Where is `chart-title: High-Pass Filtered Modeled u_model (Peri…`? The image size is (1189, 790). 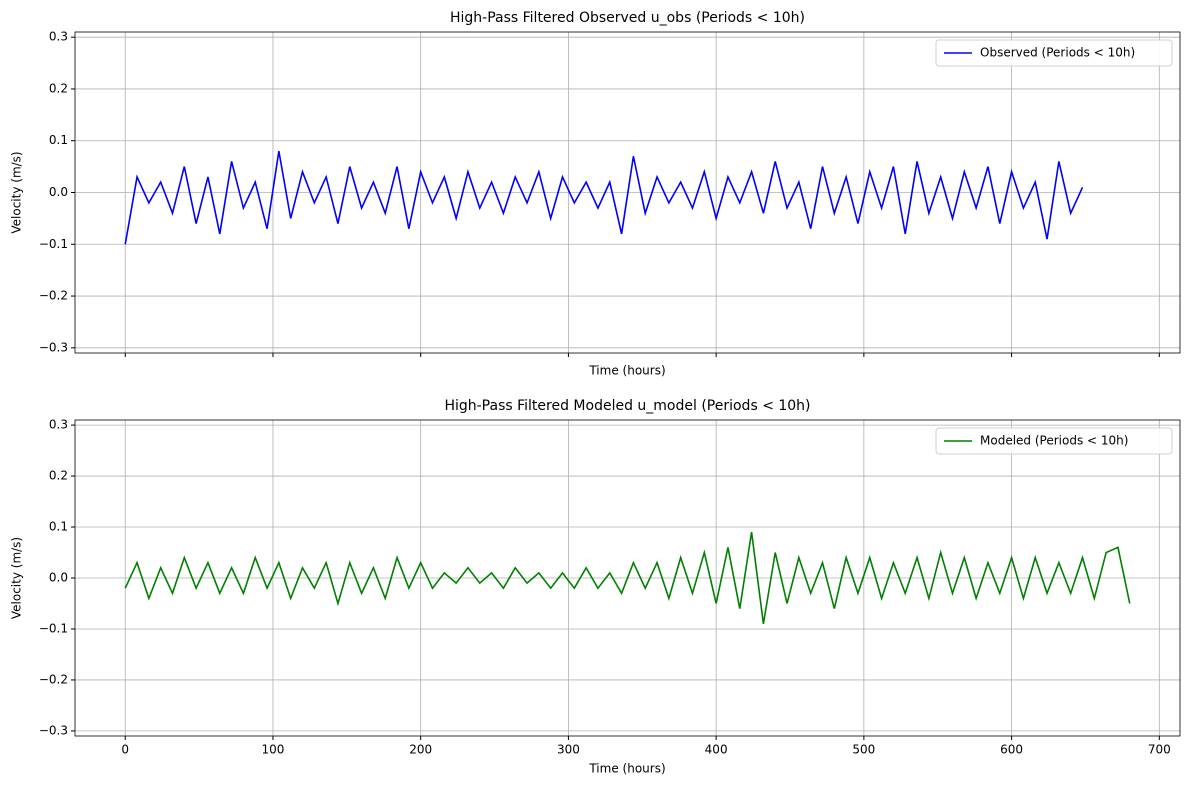
chart-title: High-Pass Filtered Modeled u_model (Peri… is located at coordinates (627, 406).